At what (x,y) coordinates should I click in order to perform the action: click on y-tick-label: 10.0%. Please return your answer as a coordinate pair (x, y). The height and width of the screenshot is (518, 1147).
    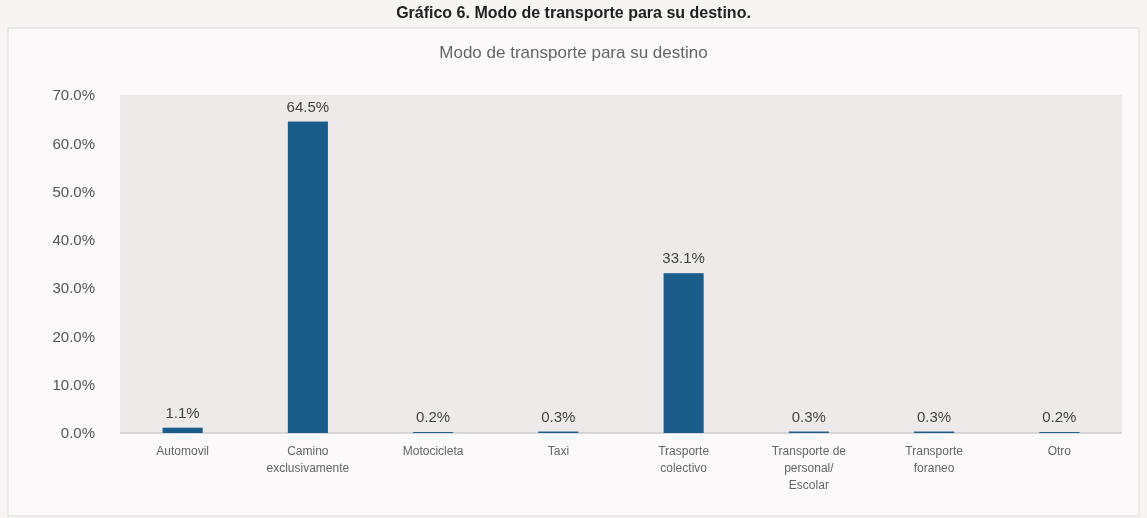
    Looking at the image, I should click on (73, 384).